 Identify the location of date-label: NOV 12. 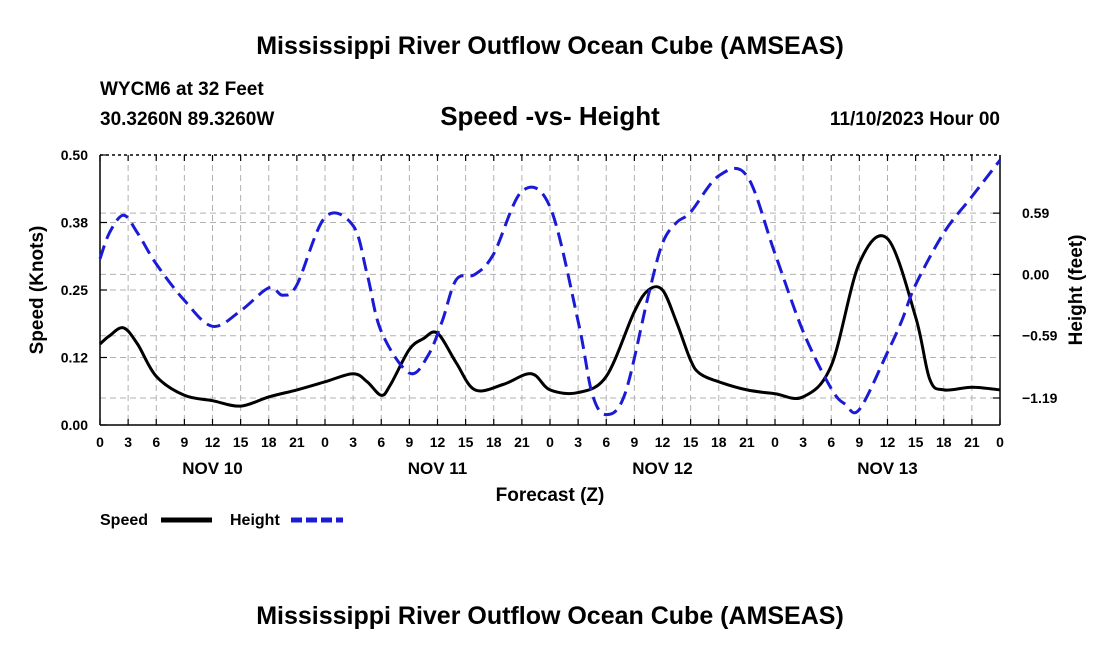
(662, 468).